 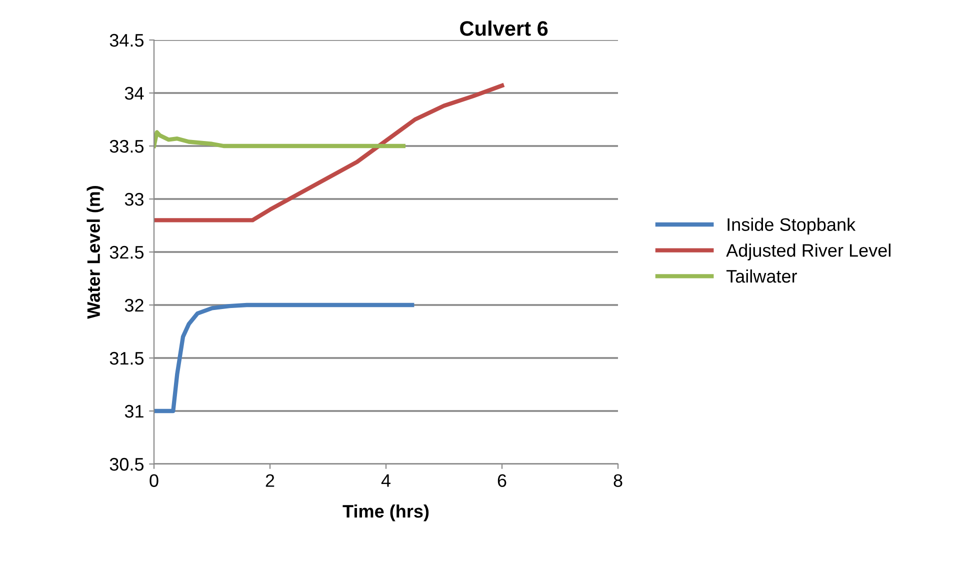 What do you see at coordinates (127, 358) in the screenshot?
I see `y-tick-label: 31.5` at bounding box center [127, 358].